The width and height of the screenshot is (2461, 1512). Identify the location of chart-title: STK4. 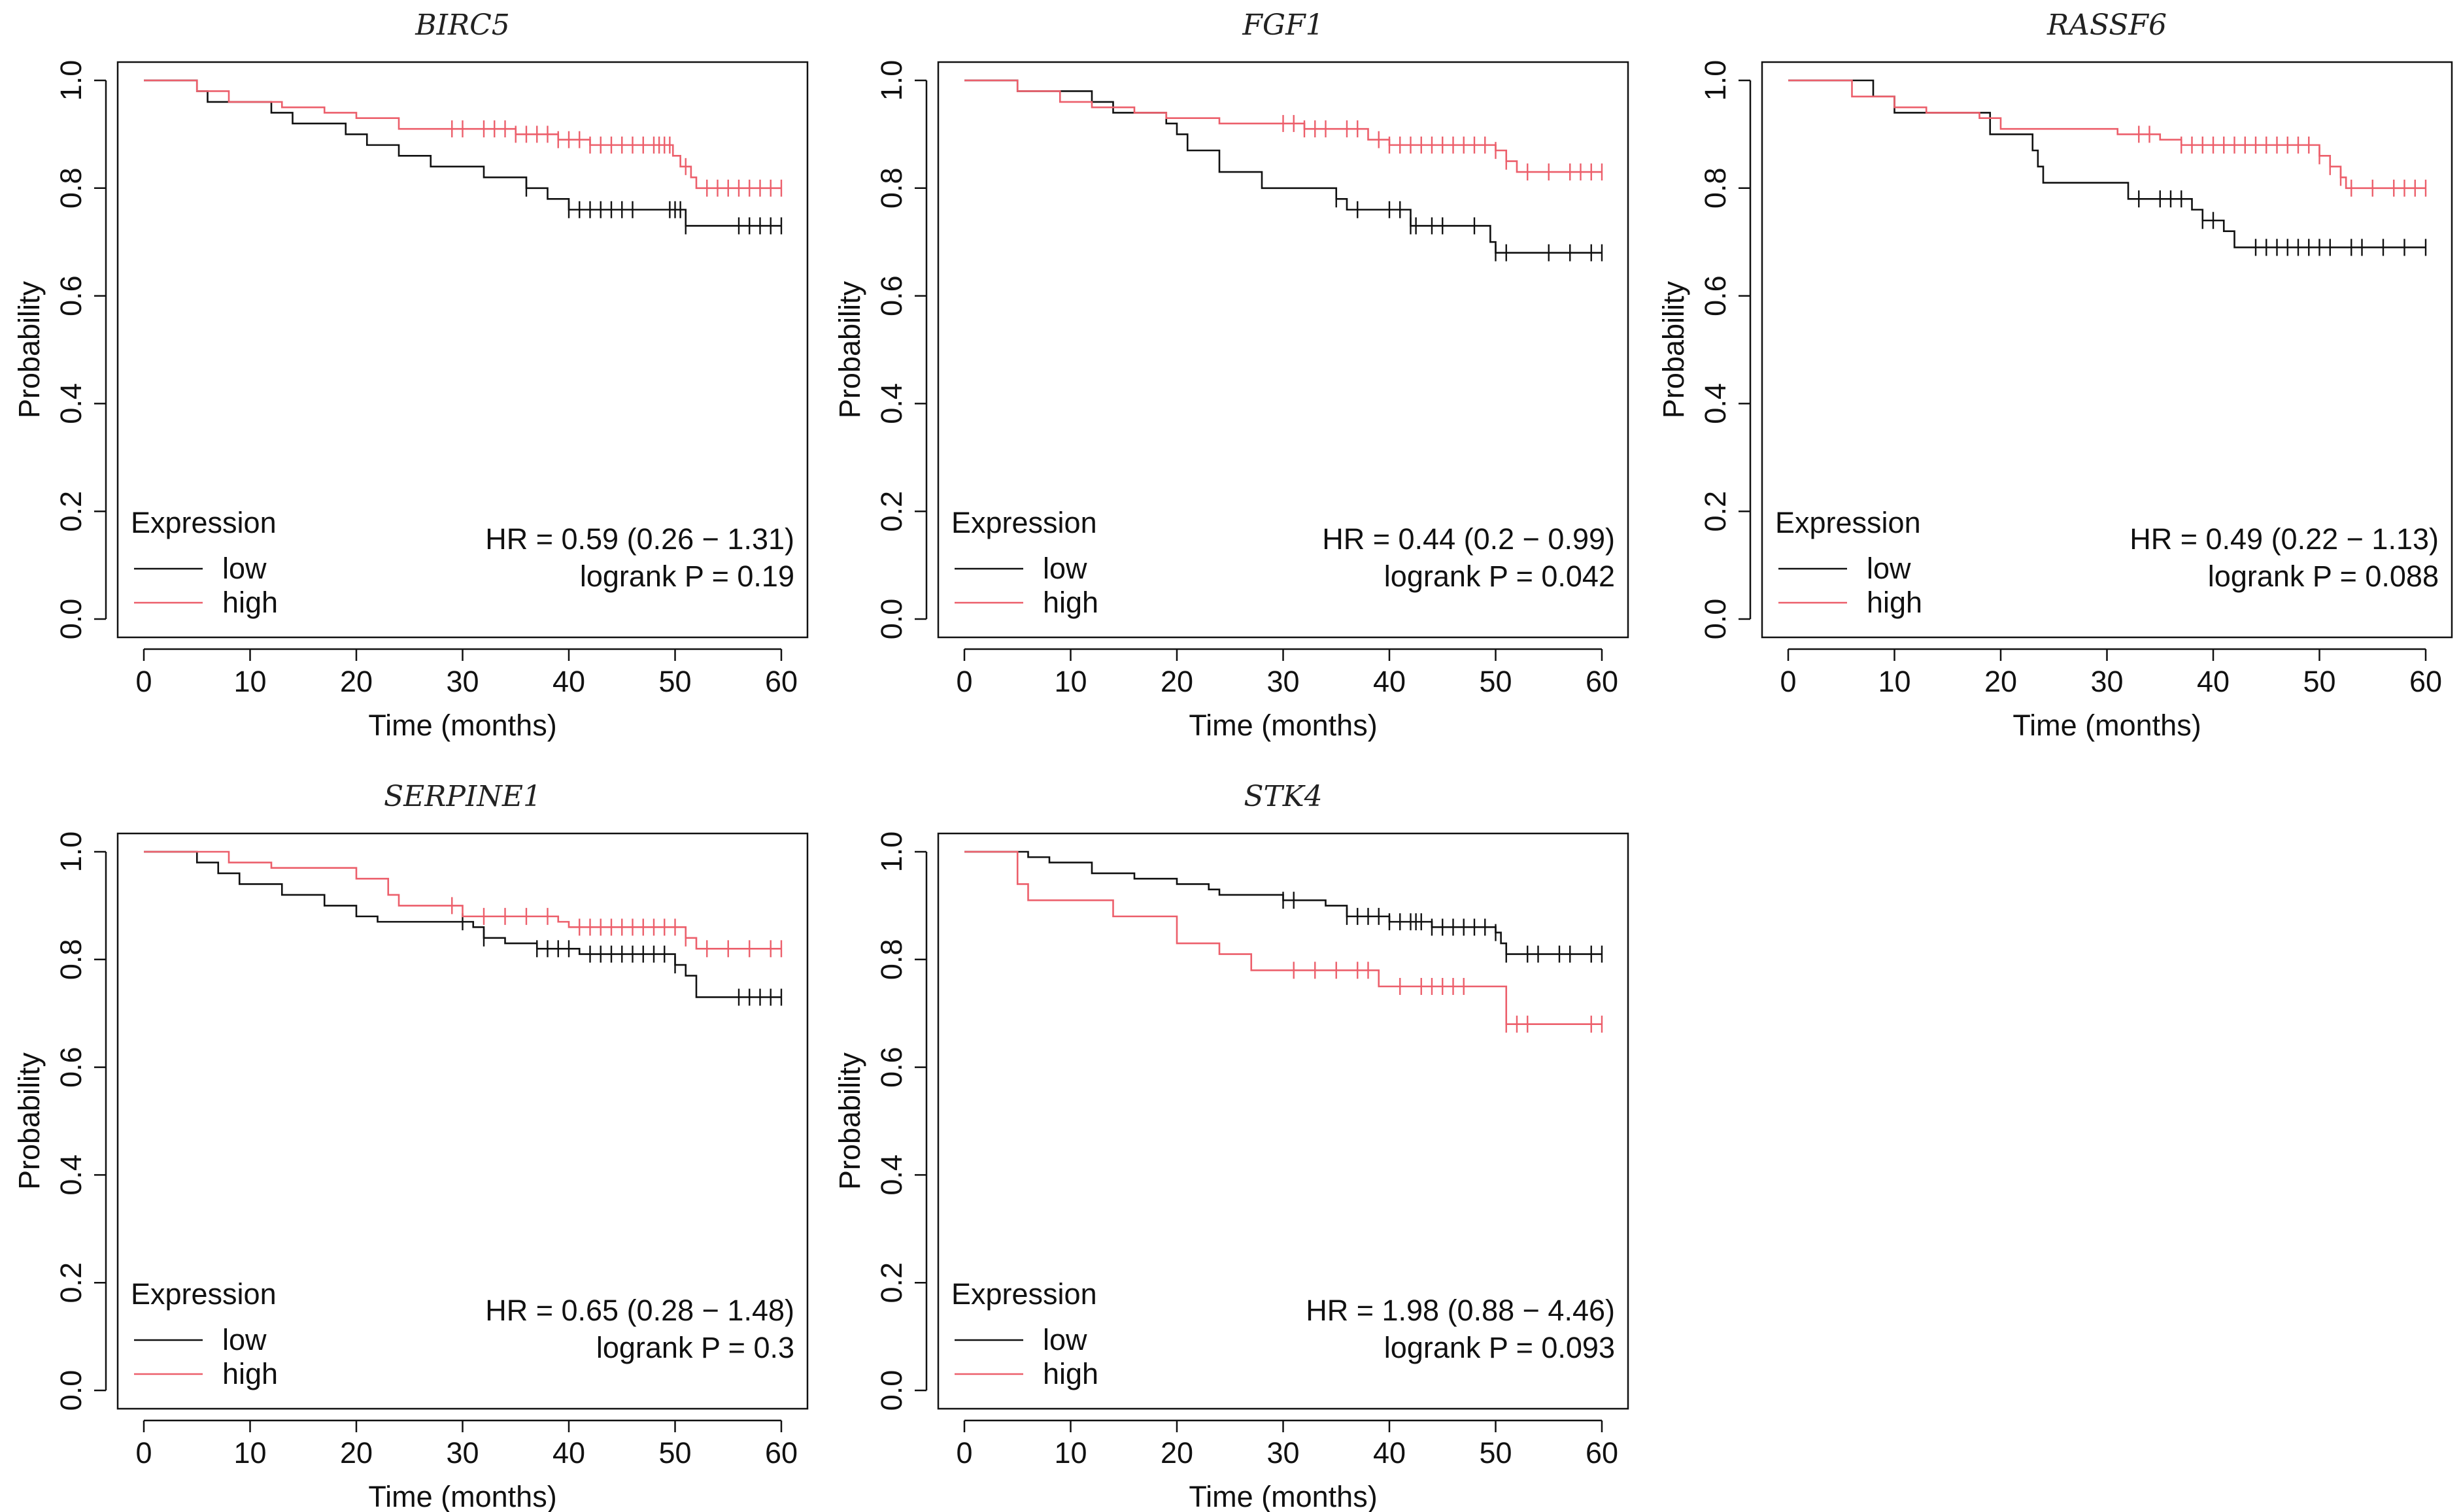
(1283, 796).